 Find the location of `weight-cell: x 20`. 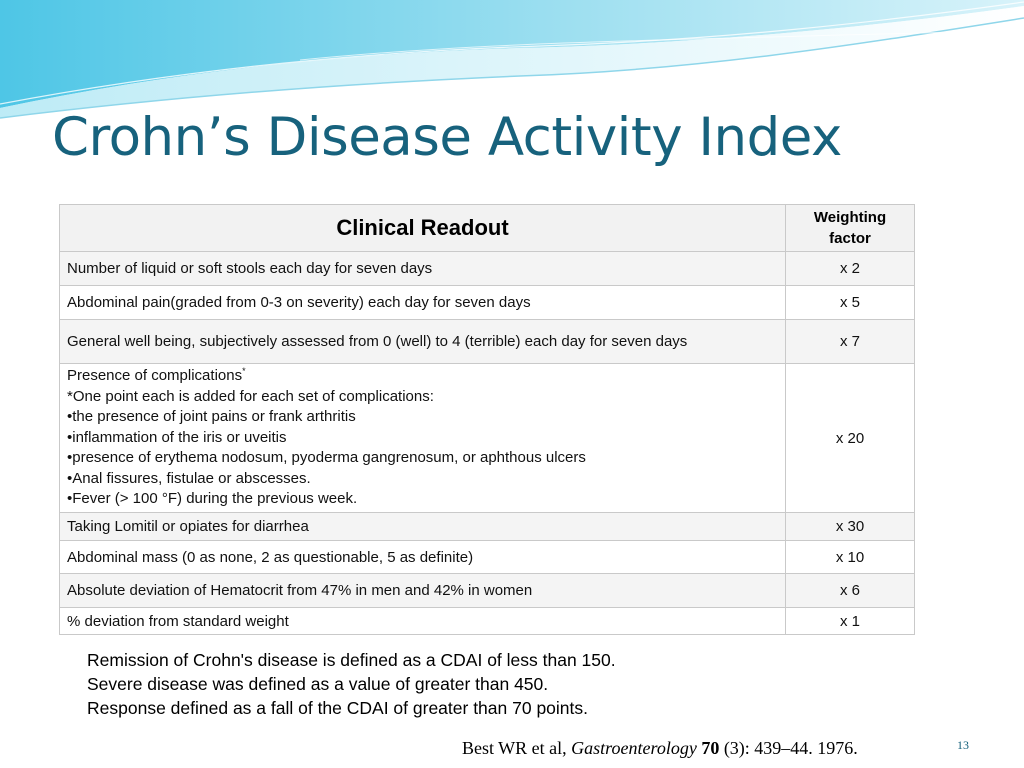

weight-cell: x 20 is located at coordinates (850, 438).